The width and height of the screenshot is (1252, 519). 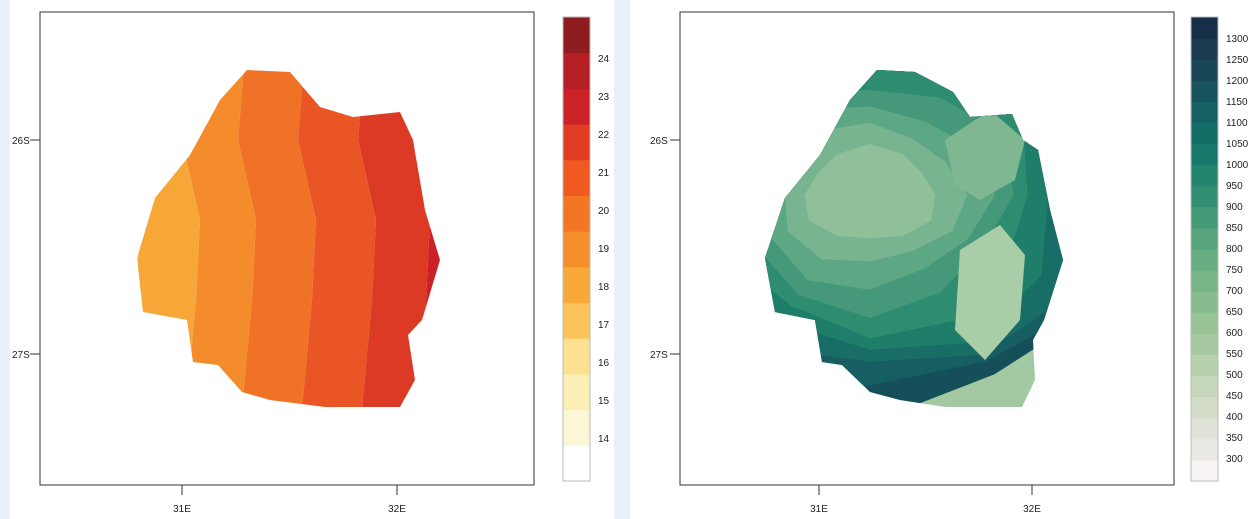 I want to click on colorbar-label: 550, so click(x=1234, y=354).